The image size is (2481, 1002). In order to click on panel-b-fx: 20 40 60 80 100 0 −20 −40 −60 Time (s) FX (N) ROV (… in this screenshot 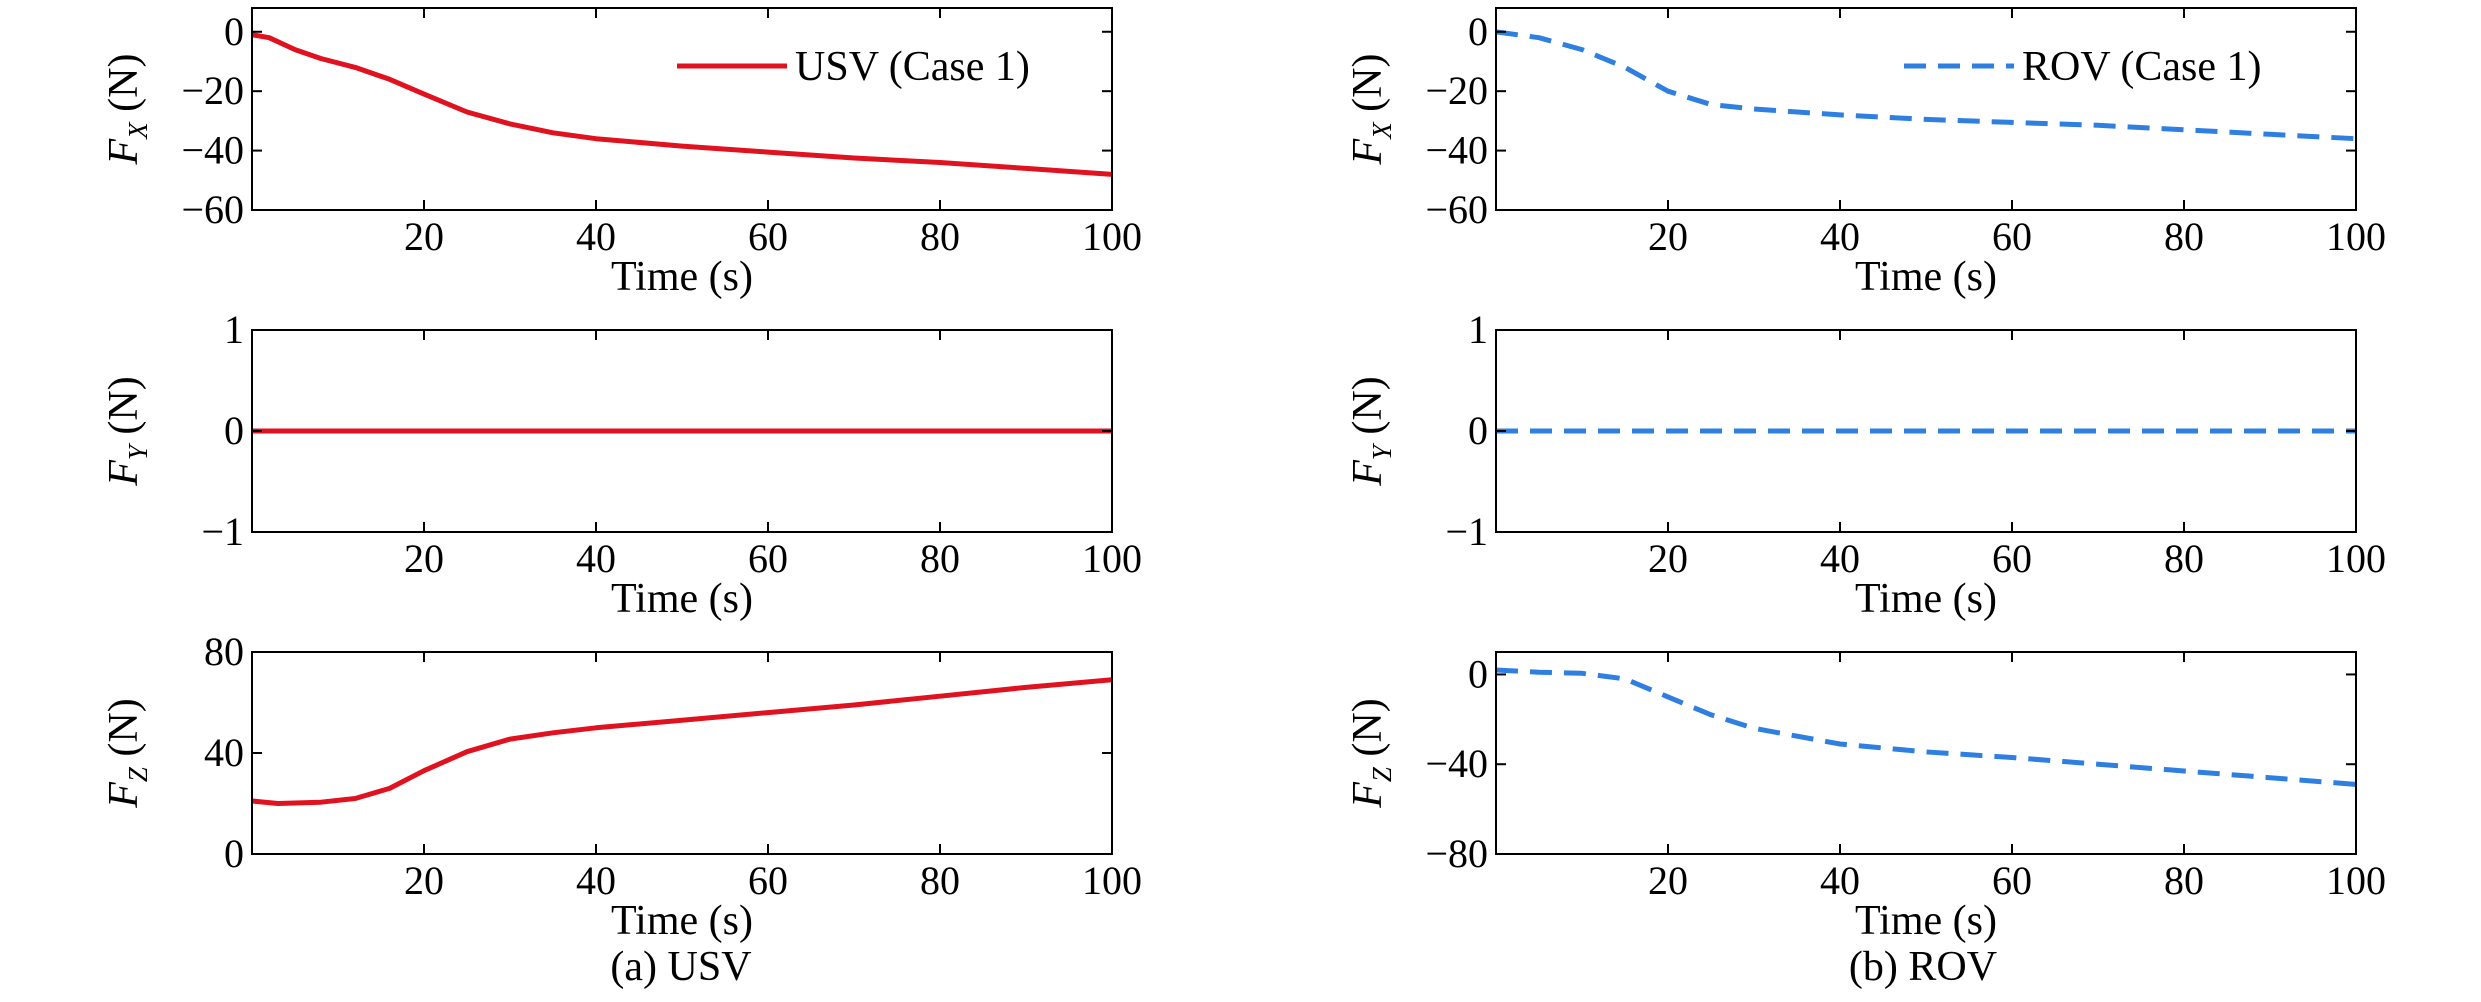, I will do `click(1865, 153)`.